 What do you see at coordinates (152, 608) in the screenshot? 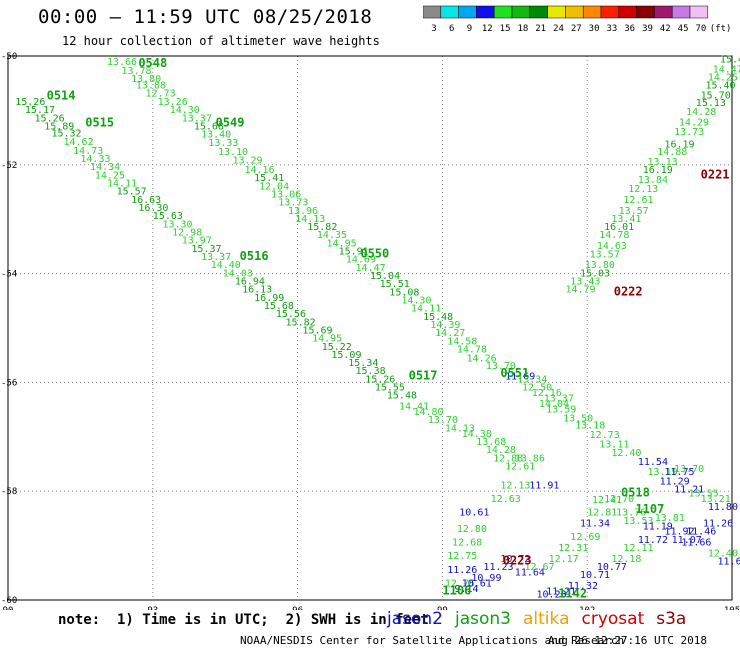
I see `x-tick-label: 93` at bounding box center [152, 608].